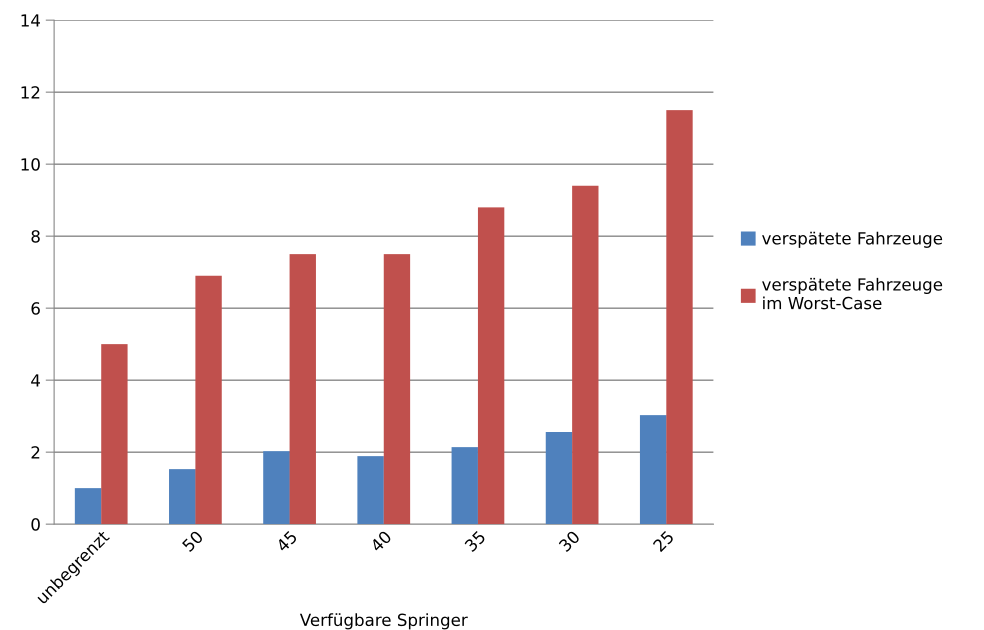  What do you see at coordinates (31, 164) in the screenshot?
I see `y-tick-label: 10` at bounding box center [31, 164].